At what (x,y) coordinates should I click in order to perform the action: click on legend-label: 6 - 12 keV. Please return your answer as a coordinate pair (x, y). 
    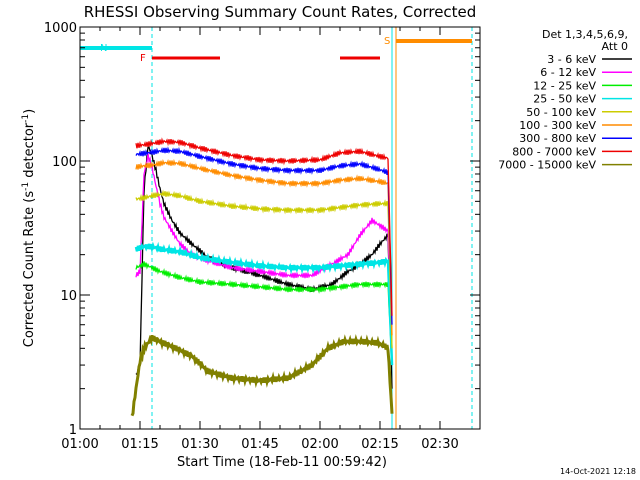
    Looking at the image, I should click on (568, 72).